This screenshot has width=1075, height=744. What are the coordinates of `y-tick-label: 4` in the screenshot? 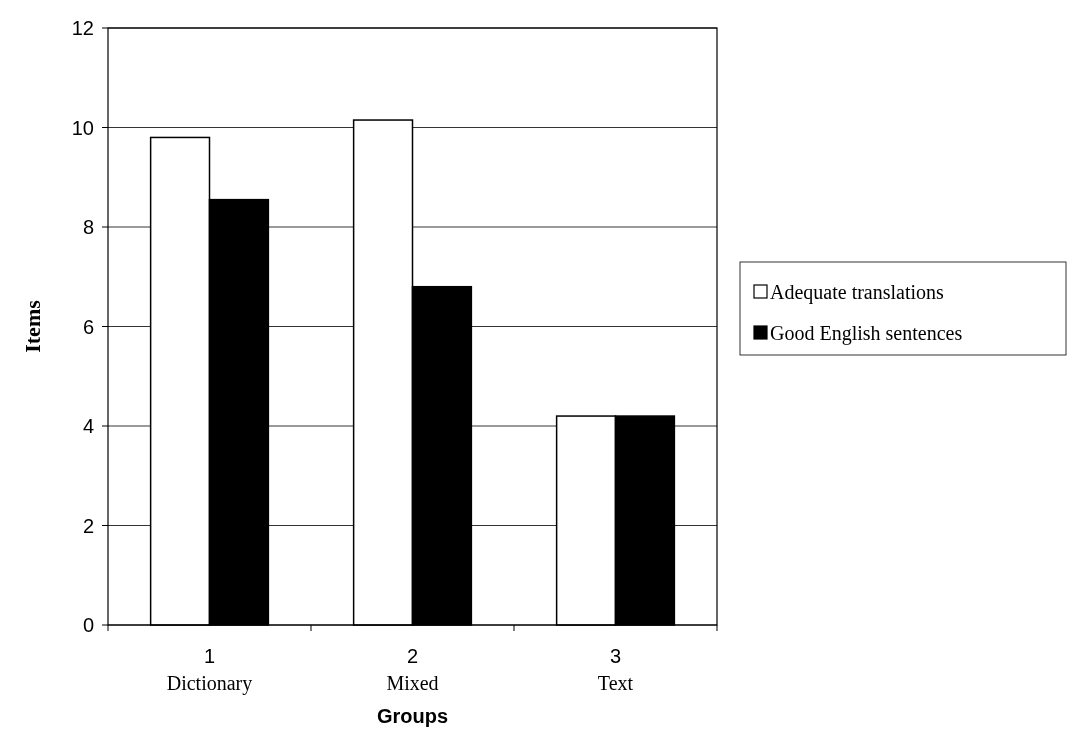 It's located at (88, 426).